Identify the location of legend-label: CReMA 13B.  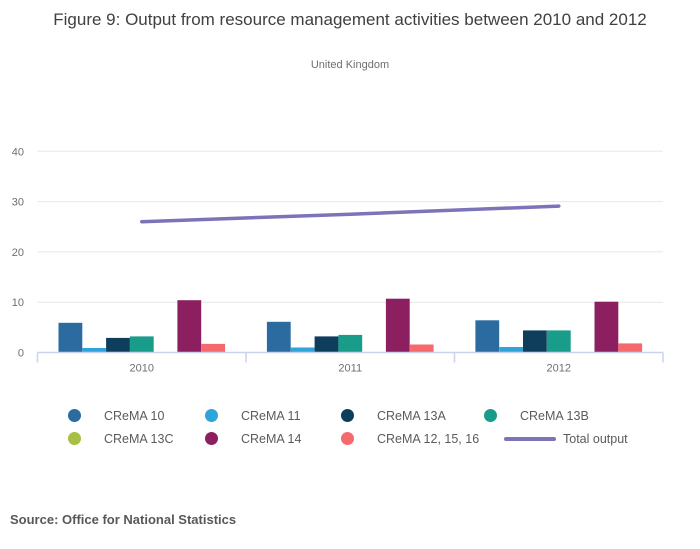
(554, 415).